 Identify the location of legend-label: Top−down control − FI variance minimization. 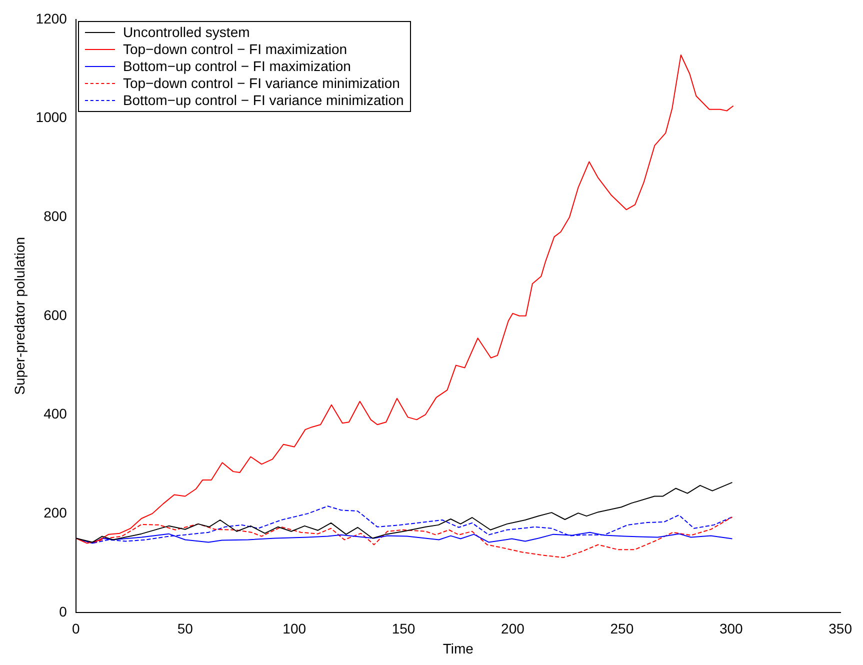
(261, 83).